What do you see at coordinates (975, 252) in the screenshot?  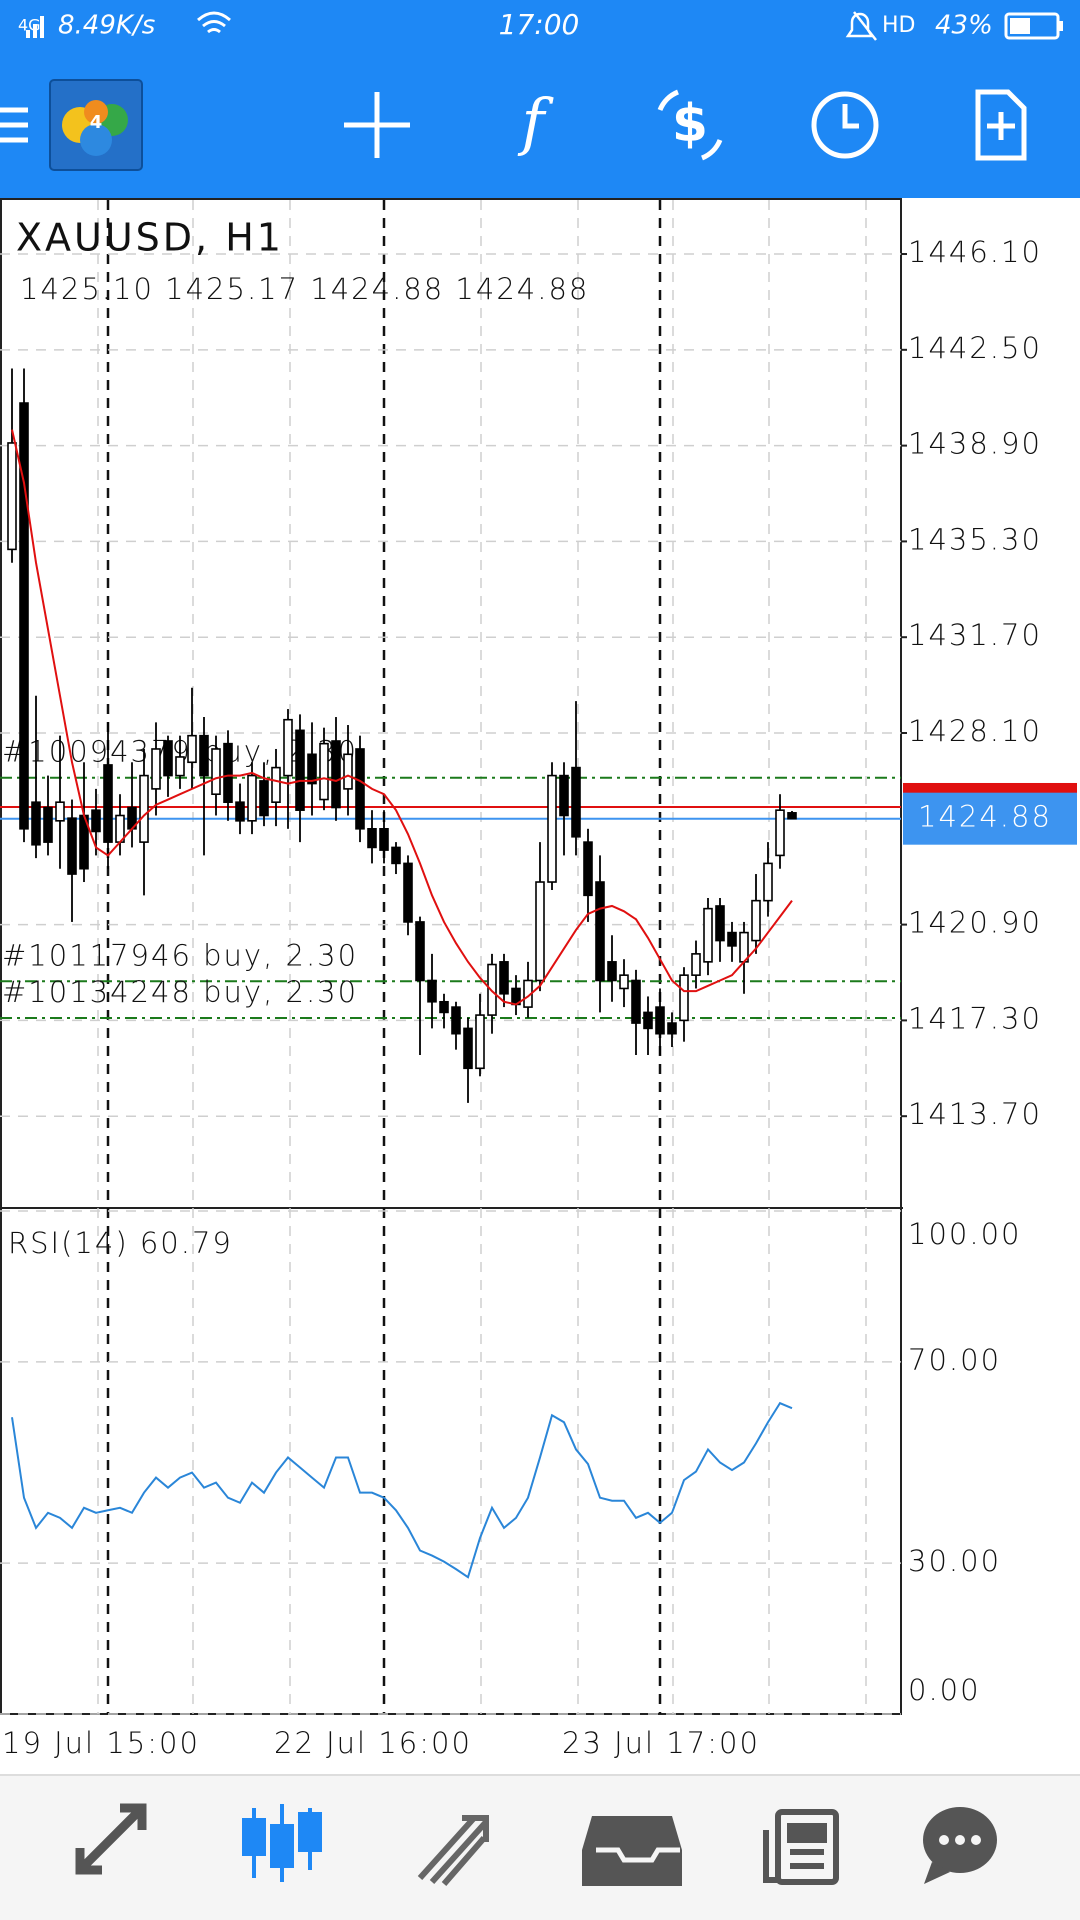 I see `y-tick-label: 1446.10` at bounding box center [975, 252].